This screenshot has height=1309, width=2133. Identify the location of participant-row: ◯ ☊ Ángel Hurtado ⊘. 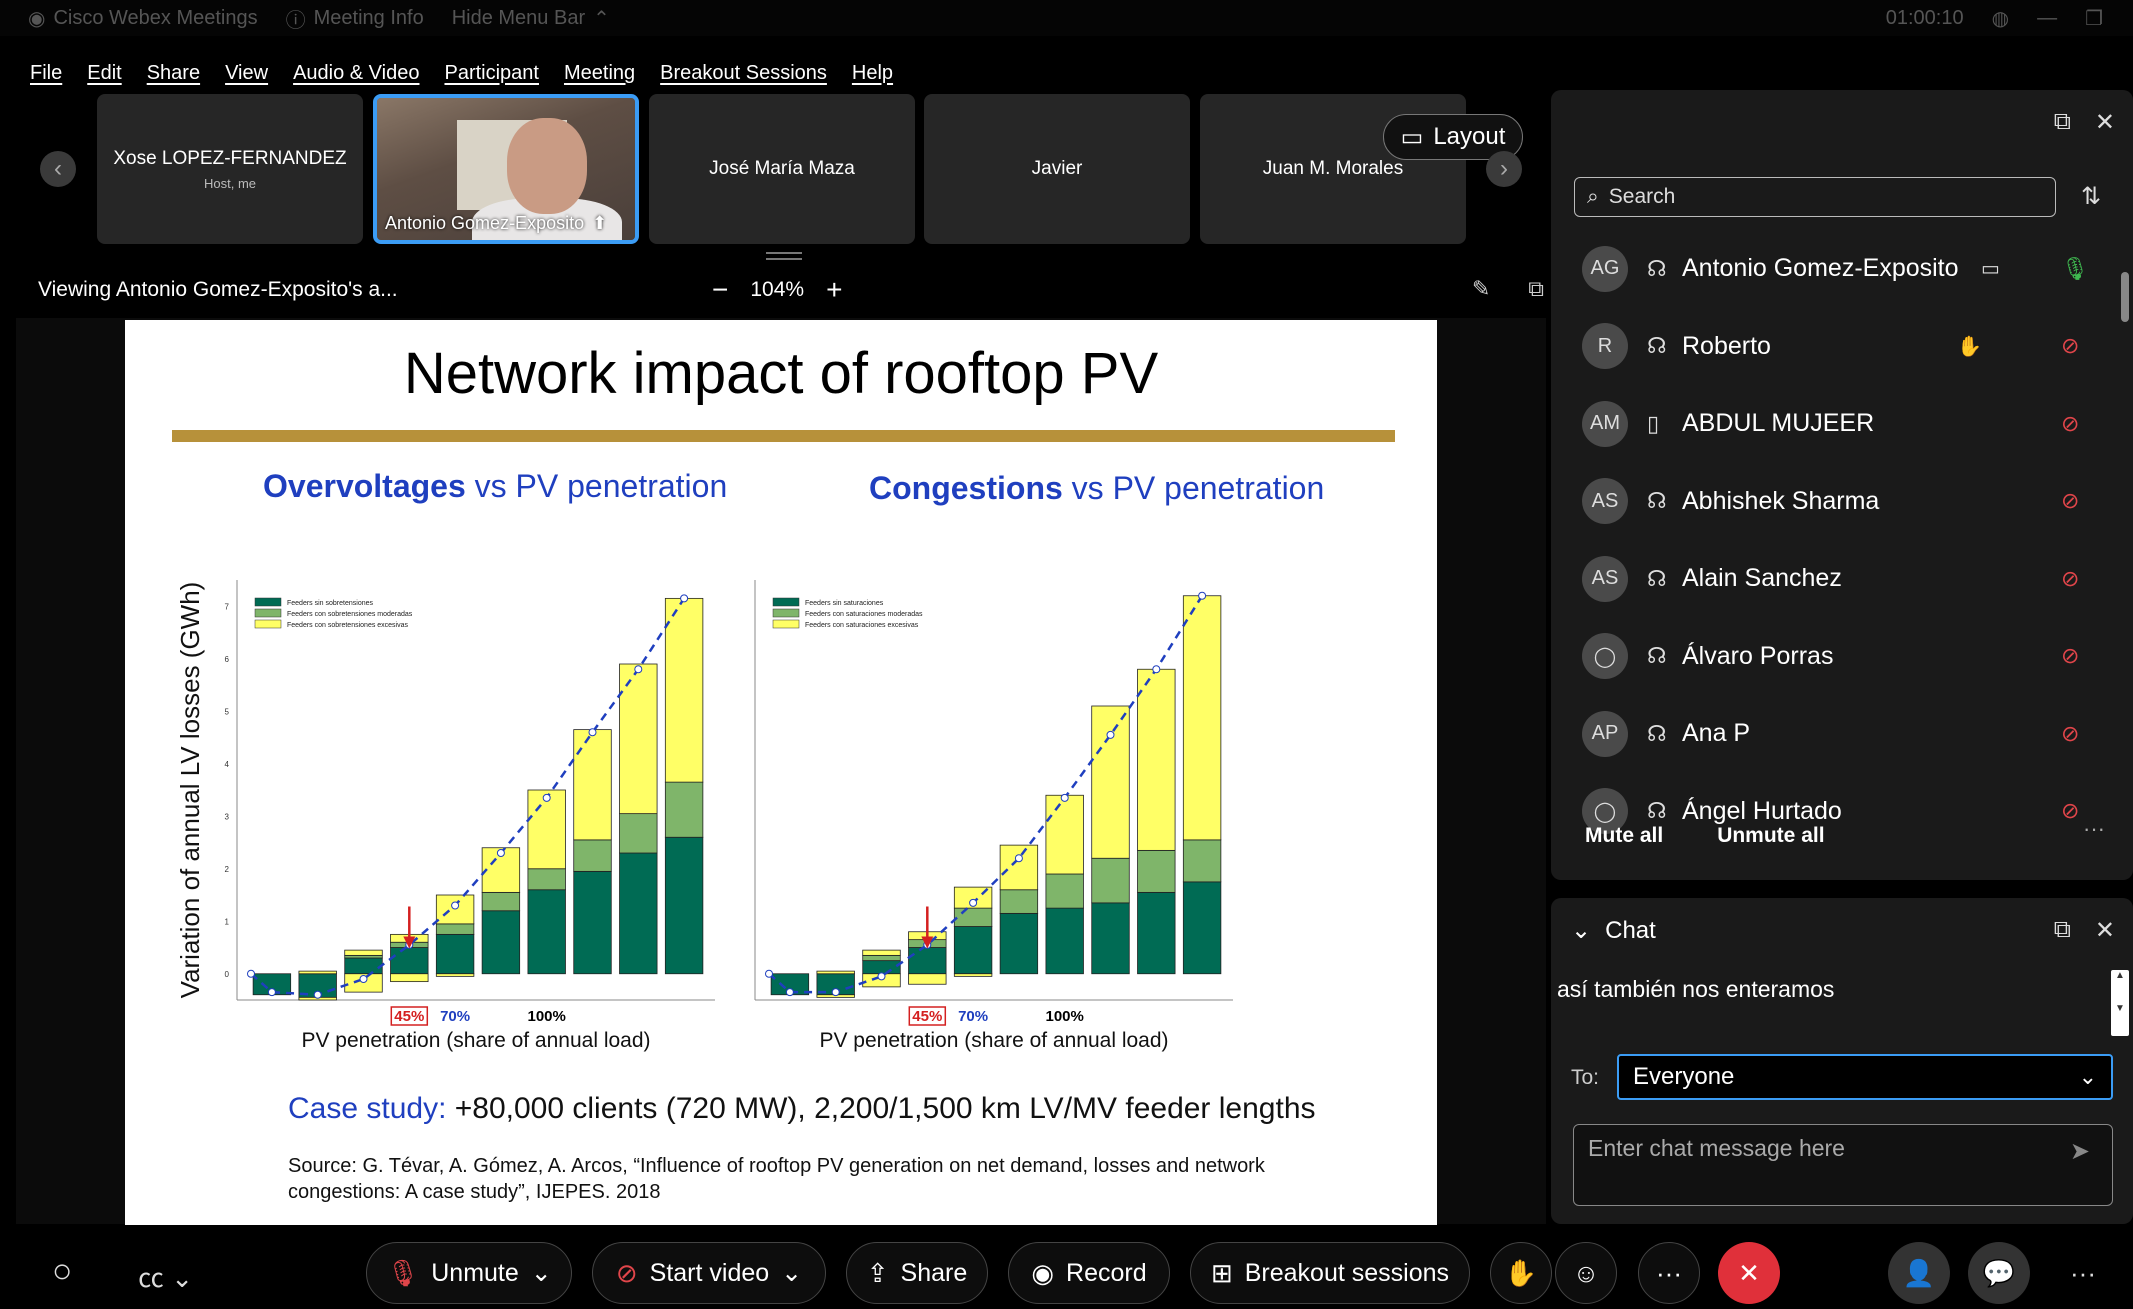
(1831, 812).